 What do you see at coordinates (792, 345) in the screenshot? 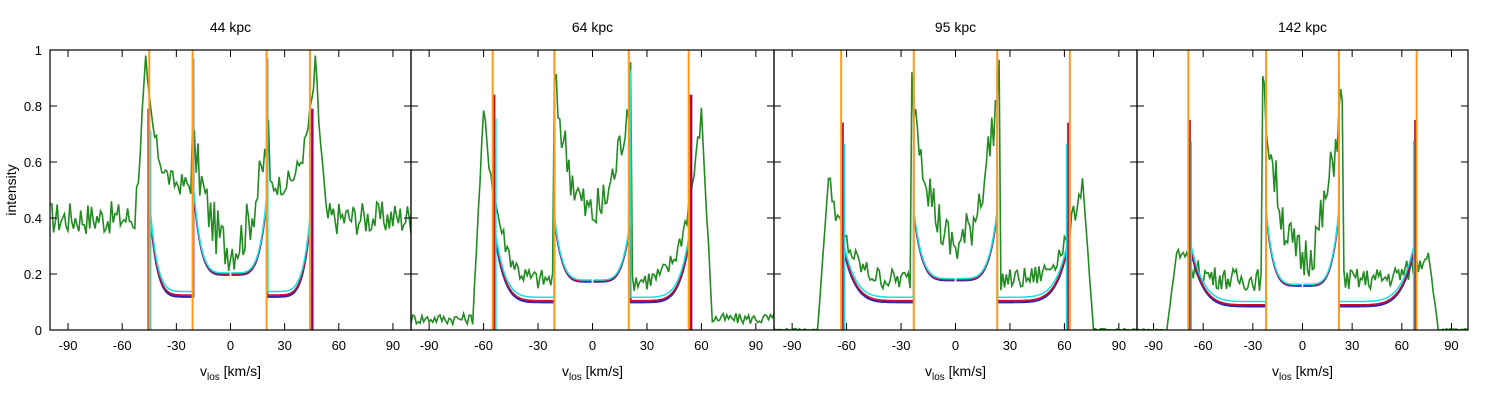
I see `xtick-label-3--90: -90` at bounding box center [792, 345].